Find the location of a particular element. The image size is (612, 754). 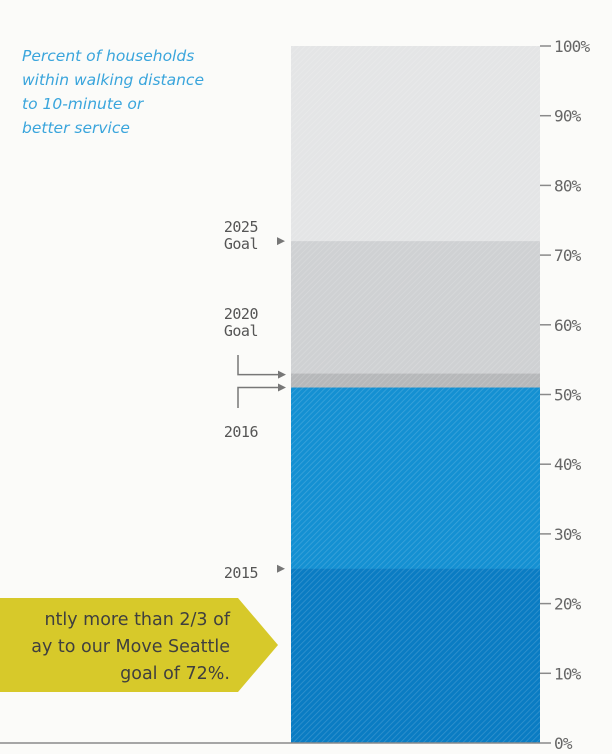

y-axis: 0% 10% 20% 30% 40% 50% 60% 70% 80% 90% 100% is located at coordinates (565, 395).